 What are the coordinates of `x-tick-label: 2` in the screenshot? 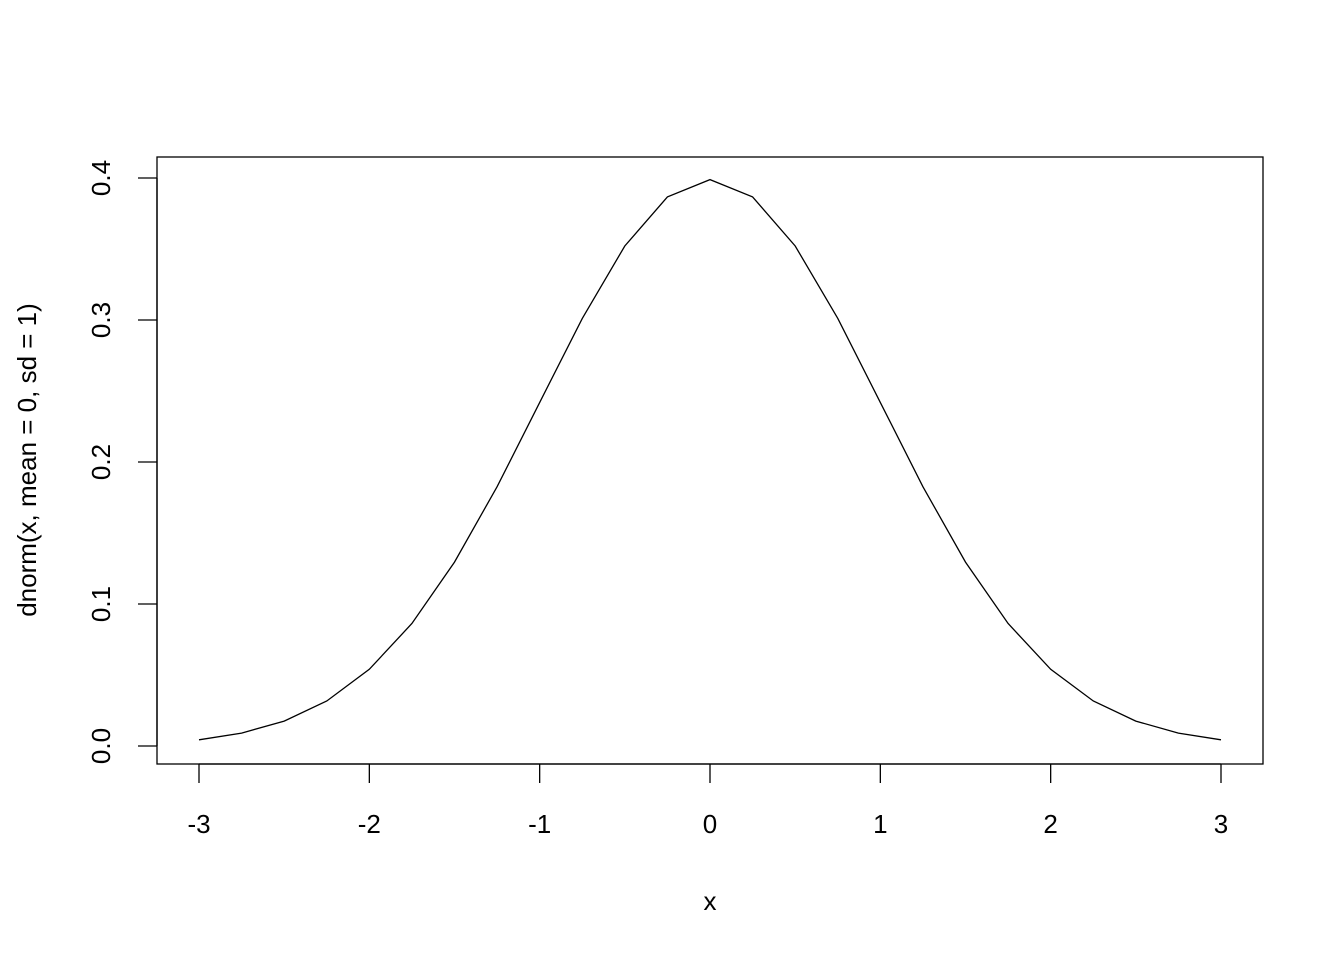 It's located at (1050, 824).